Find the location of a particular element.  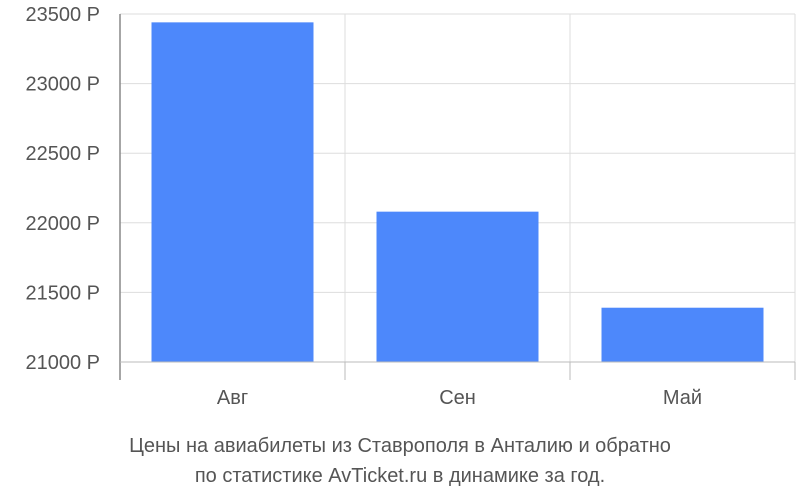

y-tick-label: 22500 Р is located at coordinates (62, 154).